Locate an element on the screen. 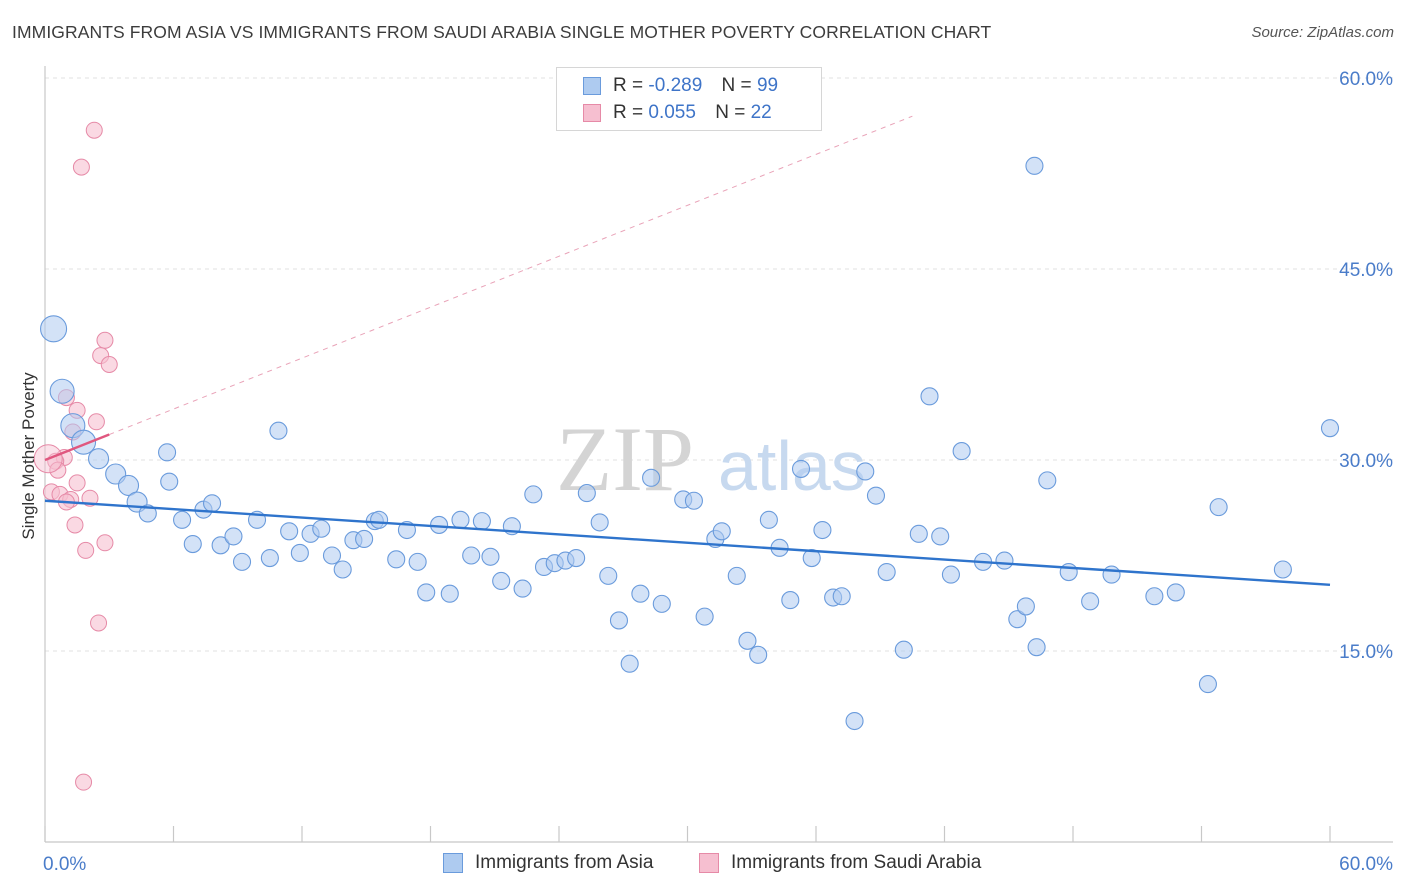 The image size is (1406, 892). correlation-legend: R = -0.289 N = 99 R = 0.055 N = 22 is located at coordinates (689, 99).